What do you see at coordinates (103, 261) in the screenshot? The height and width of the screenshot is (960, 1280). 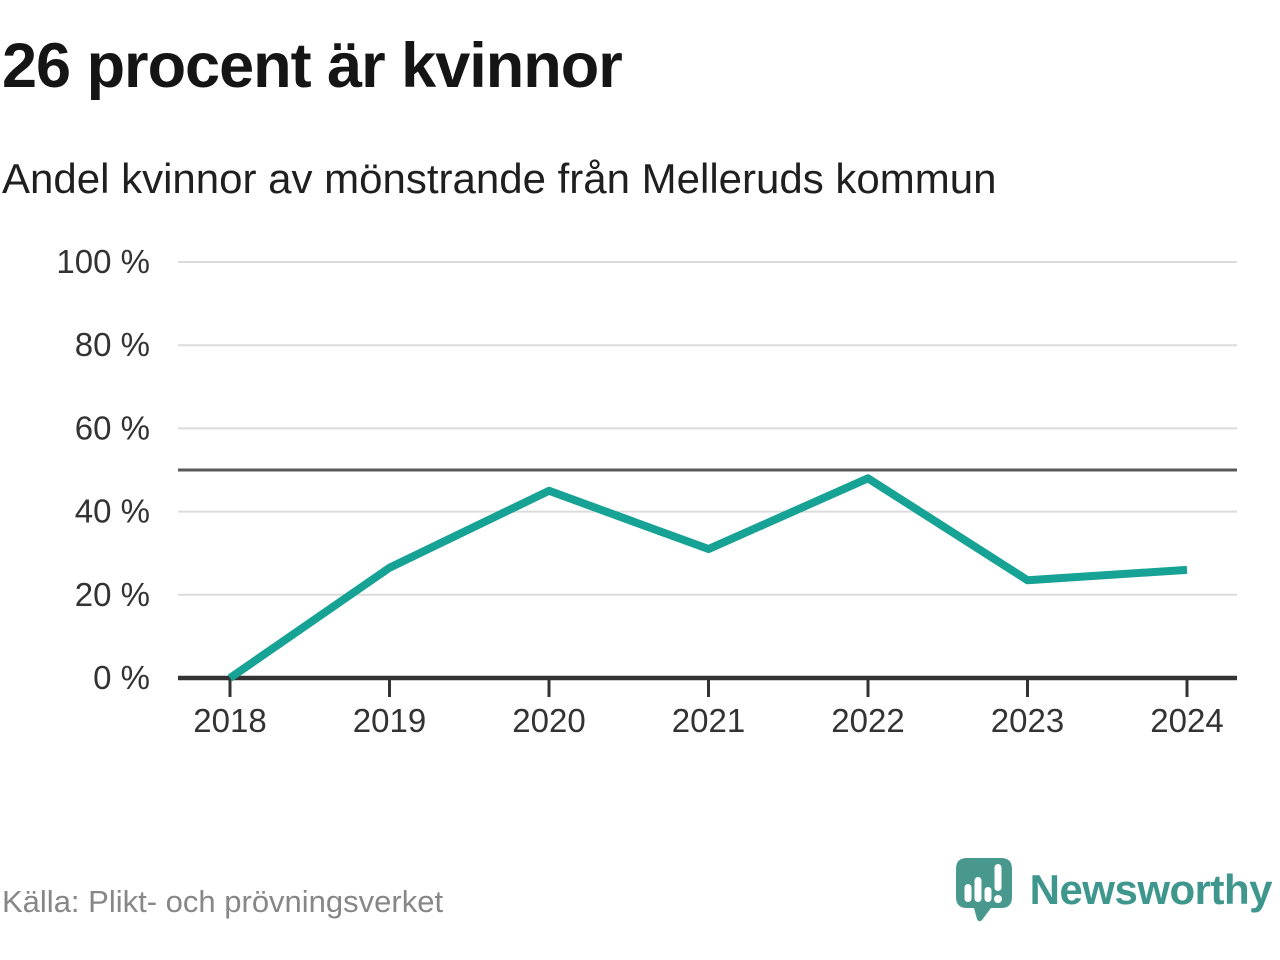 I see `svg-text: 100 %` at bounding box center [103, 261].